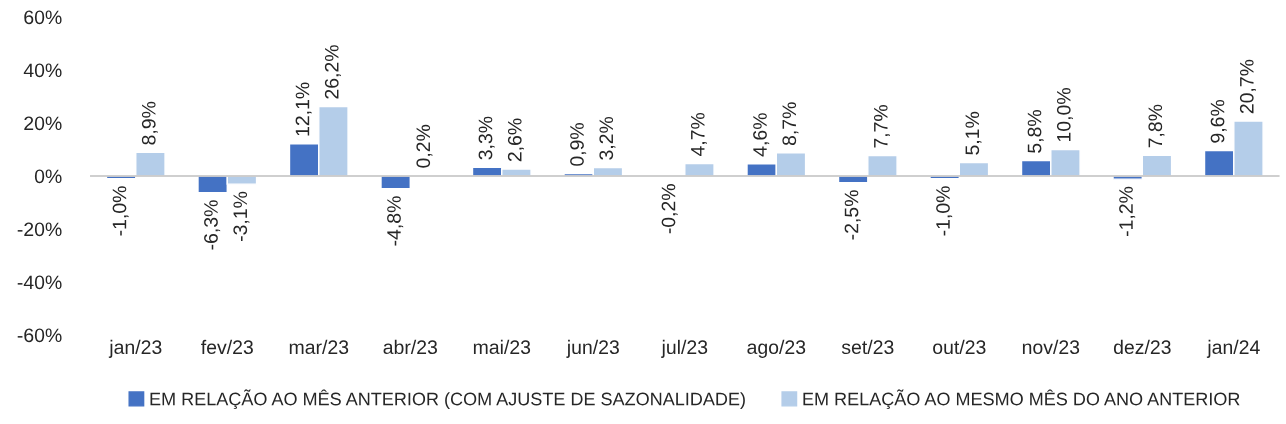 This screenshot has width=1286, height=424. What do you see at coordinates (973, 133) in the screenshot?
I see `data-label: 5,1%` at bounding box center [973, 133].